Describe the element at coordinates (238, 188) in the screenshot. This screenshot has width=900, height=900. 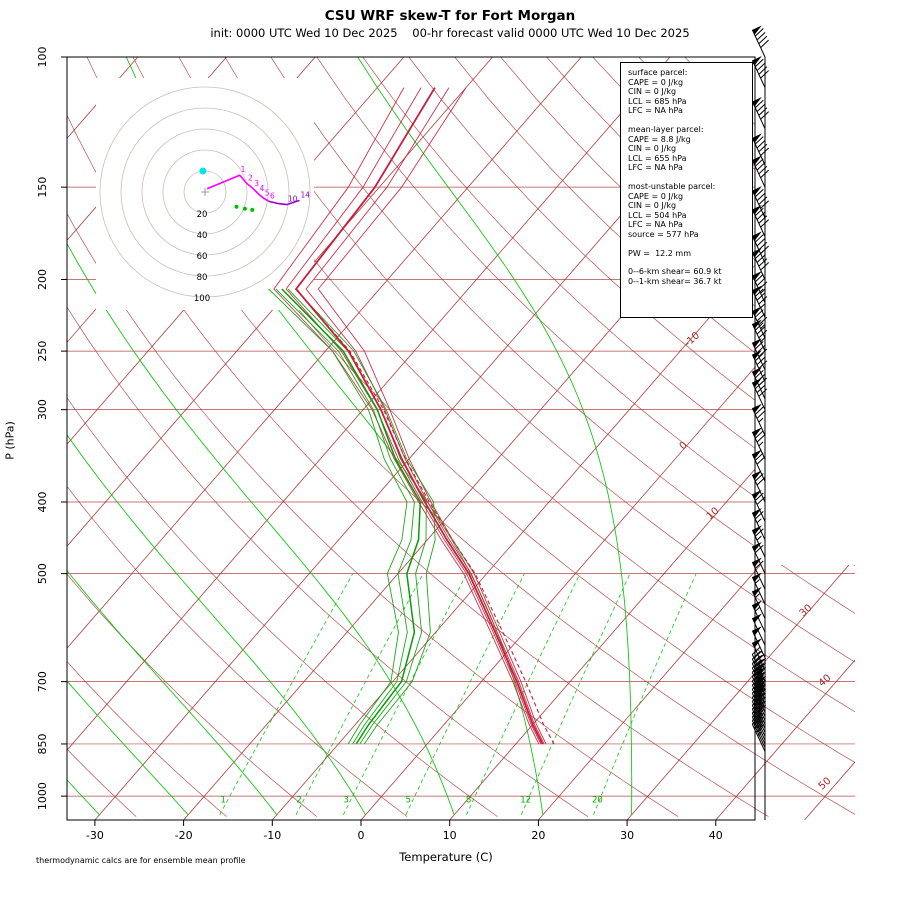
I see `hodograph-trace-0-6km` at that location.